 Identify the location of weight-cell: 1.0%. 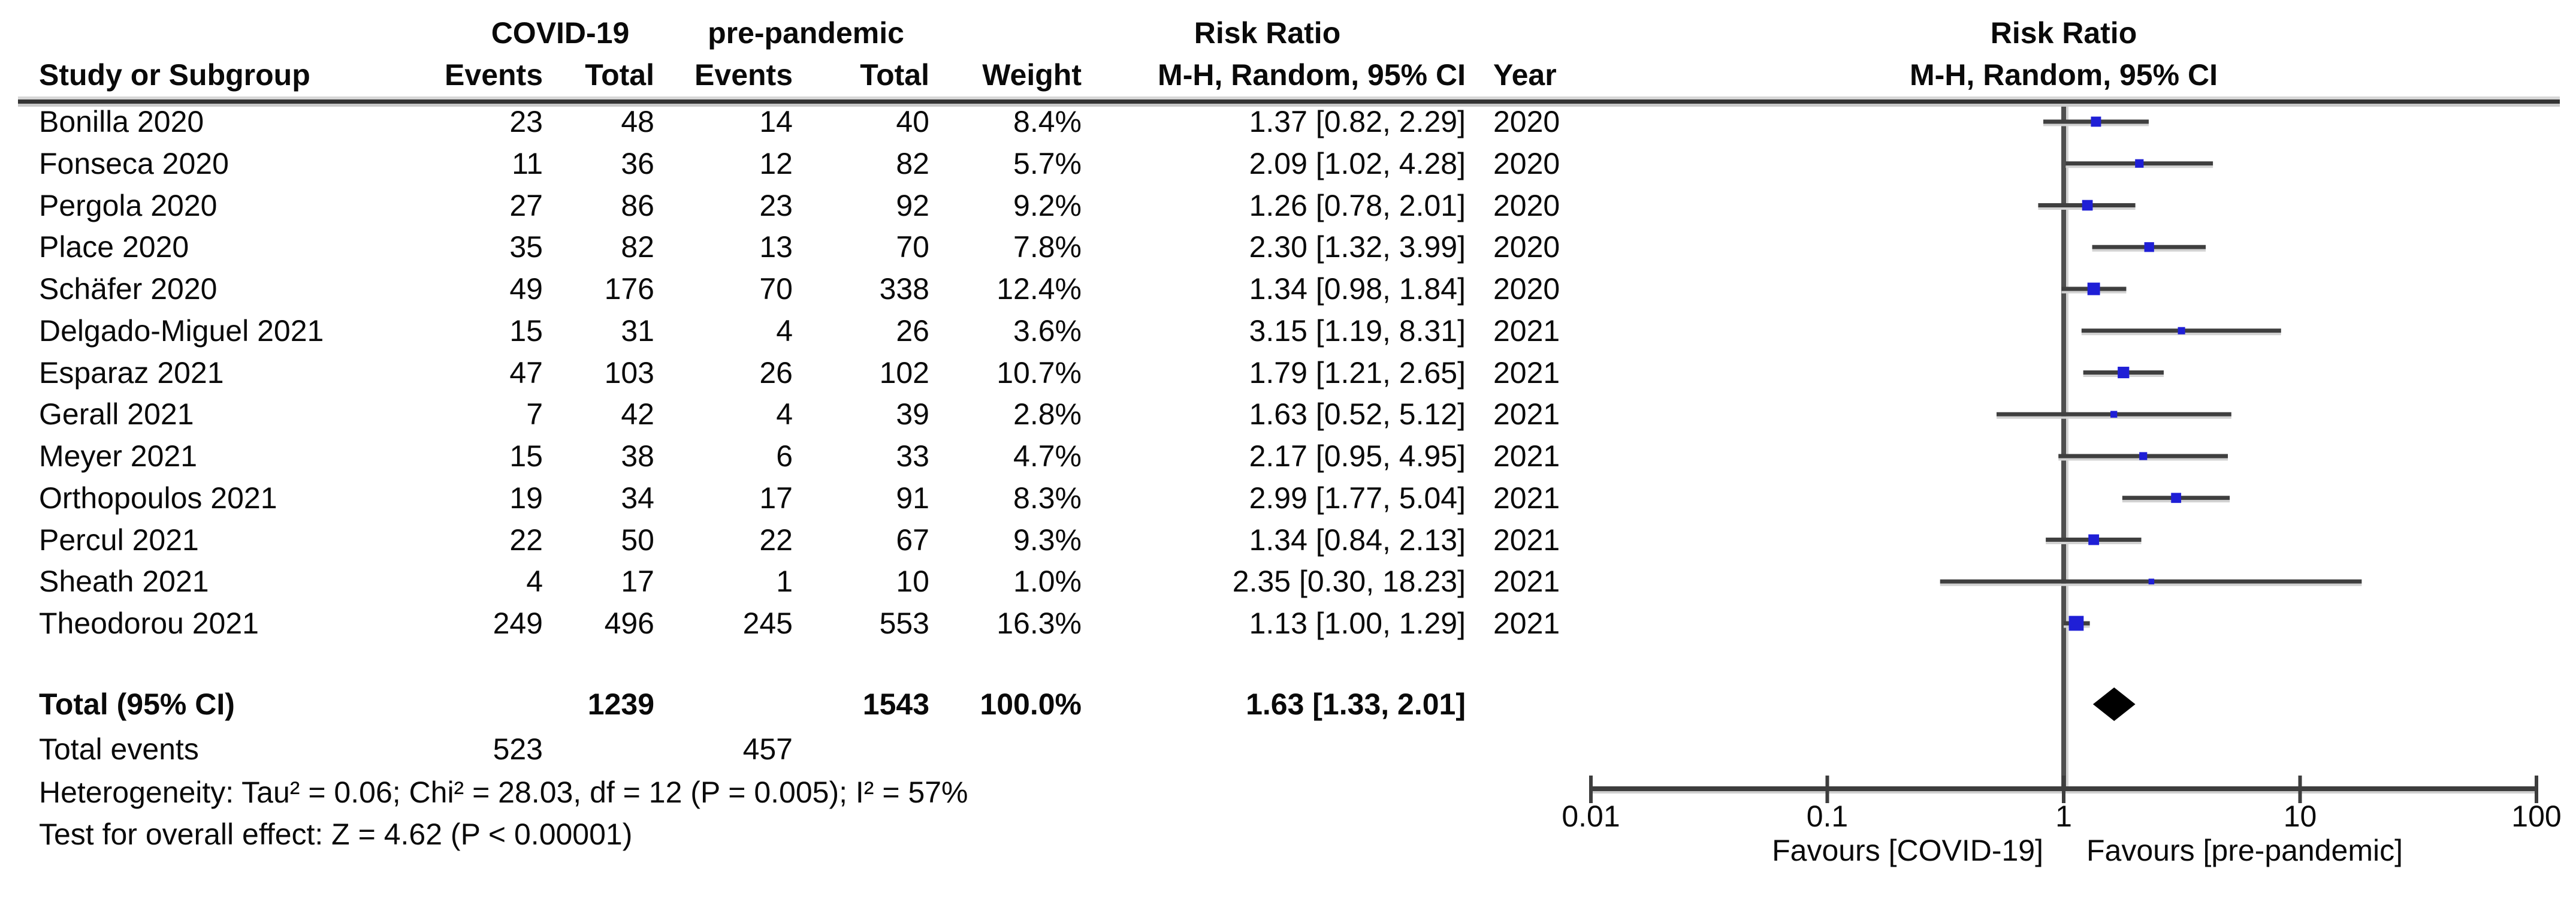
(1048, 582).